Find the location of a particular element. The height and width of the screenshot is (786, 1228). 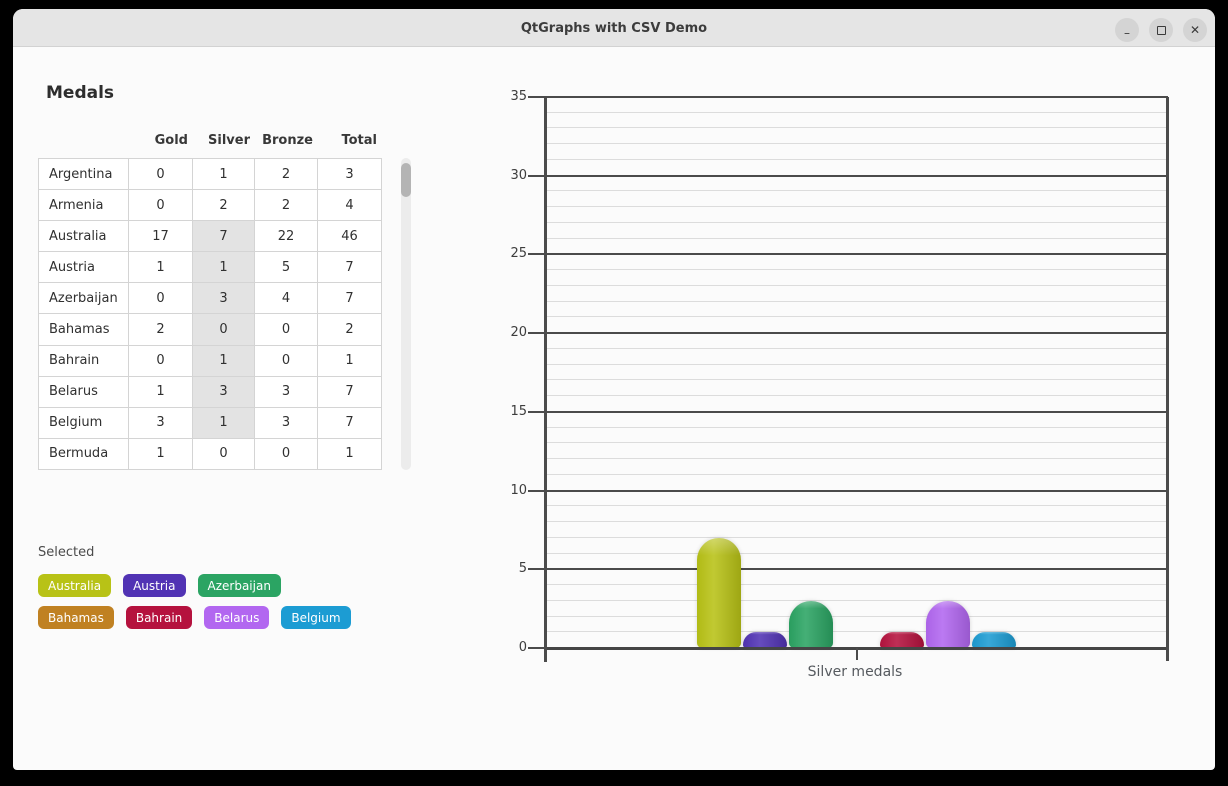

table-row: Belarus 1 3 3 7 is located at coordinates (210, 392).